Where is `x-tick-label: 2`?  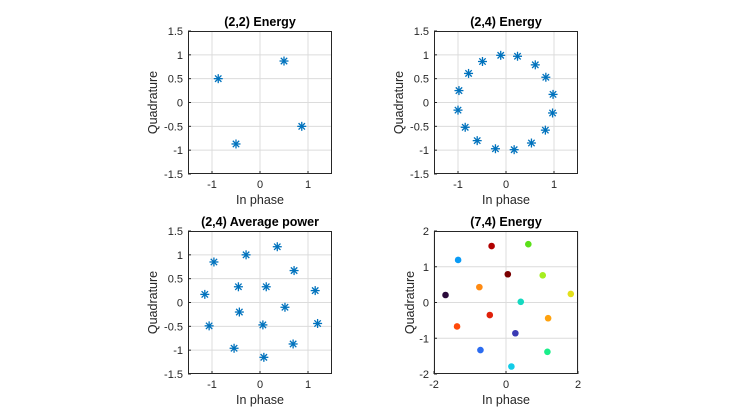 x-tick-label: 2 is located at coordinates (578, 385).